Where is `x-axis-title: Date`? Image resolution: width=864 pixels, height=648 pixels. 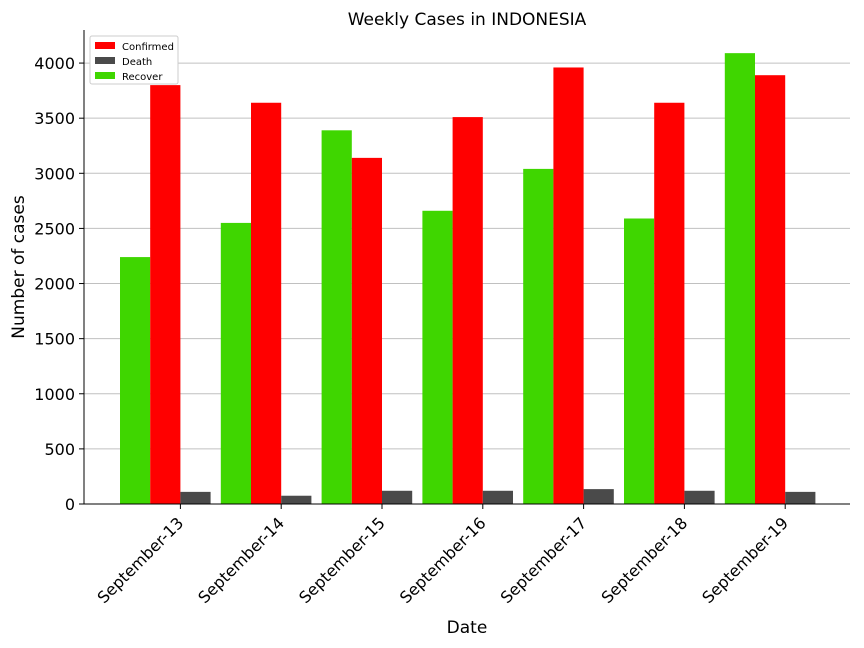
x-axis-title: Date is located at coordinates (467, 628).